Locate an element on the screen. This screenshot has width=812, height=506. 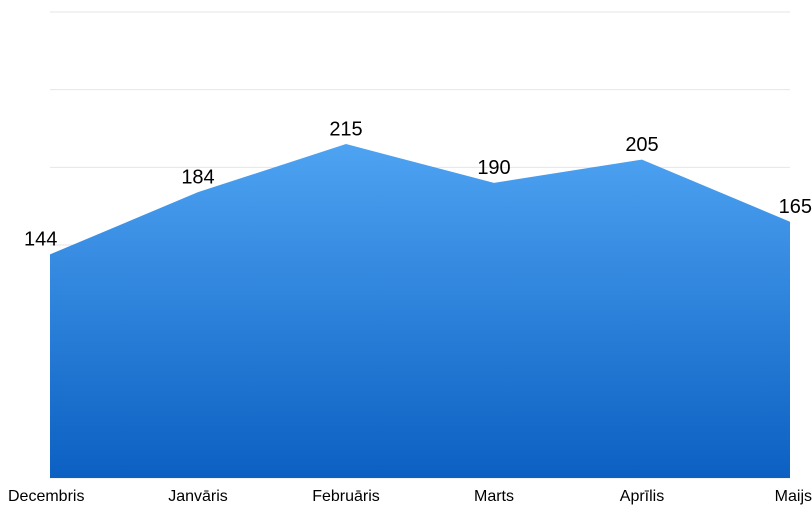
x-tick-label: Maijs is located at coordinates (793, 496).